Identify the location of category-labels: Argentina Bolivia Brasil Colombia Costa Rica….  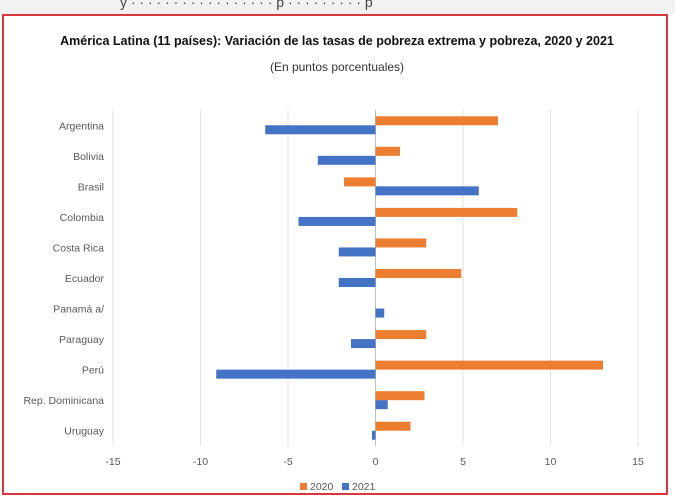
(63, 278).